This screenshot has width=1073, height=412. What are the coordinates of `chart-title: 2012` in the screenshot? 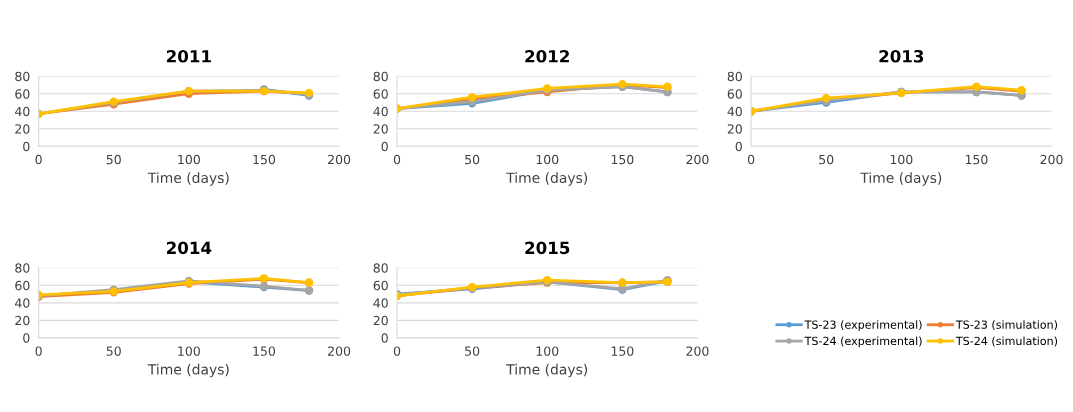 It's located at (547, 56).